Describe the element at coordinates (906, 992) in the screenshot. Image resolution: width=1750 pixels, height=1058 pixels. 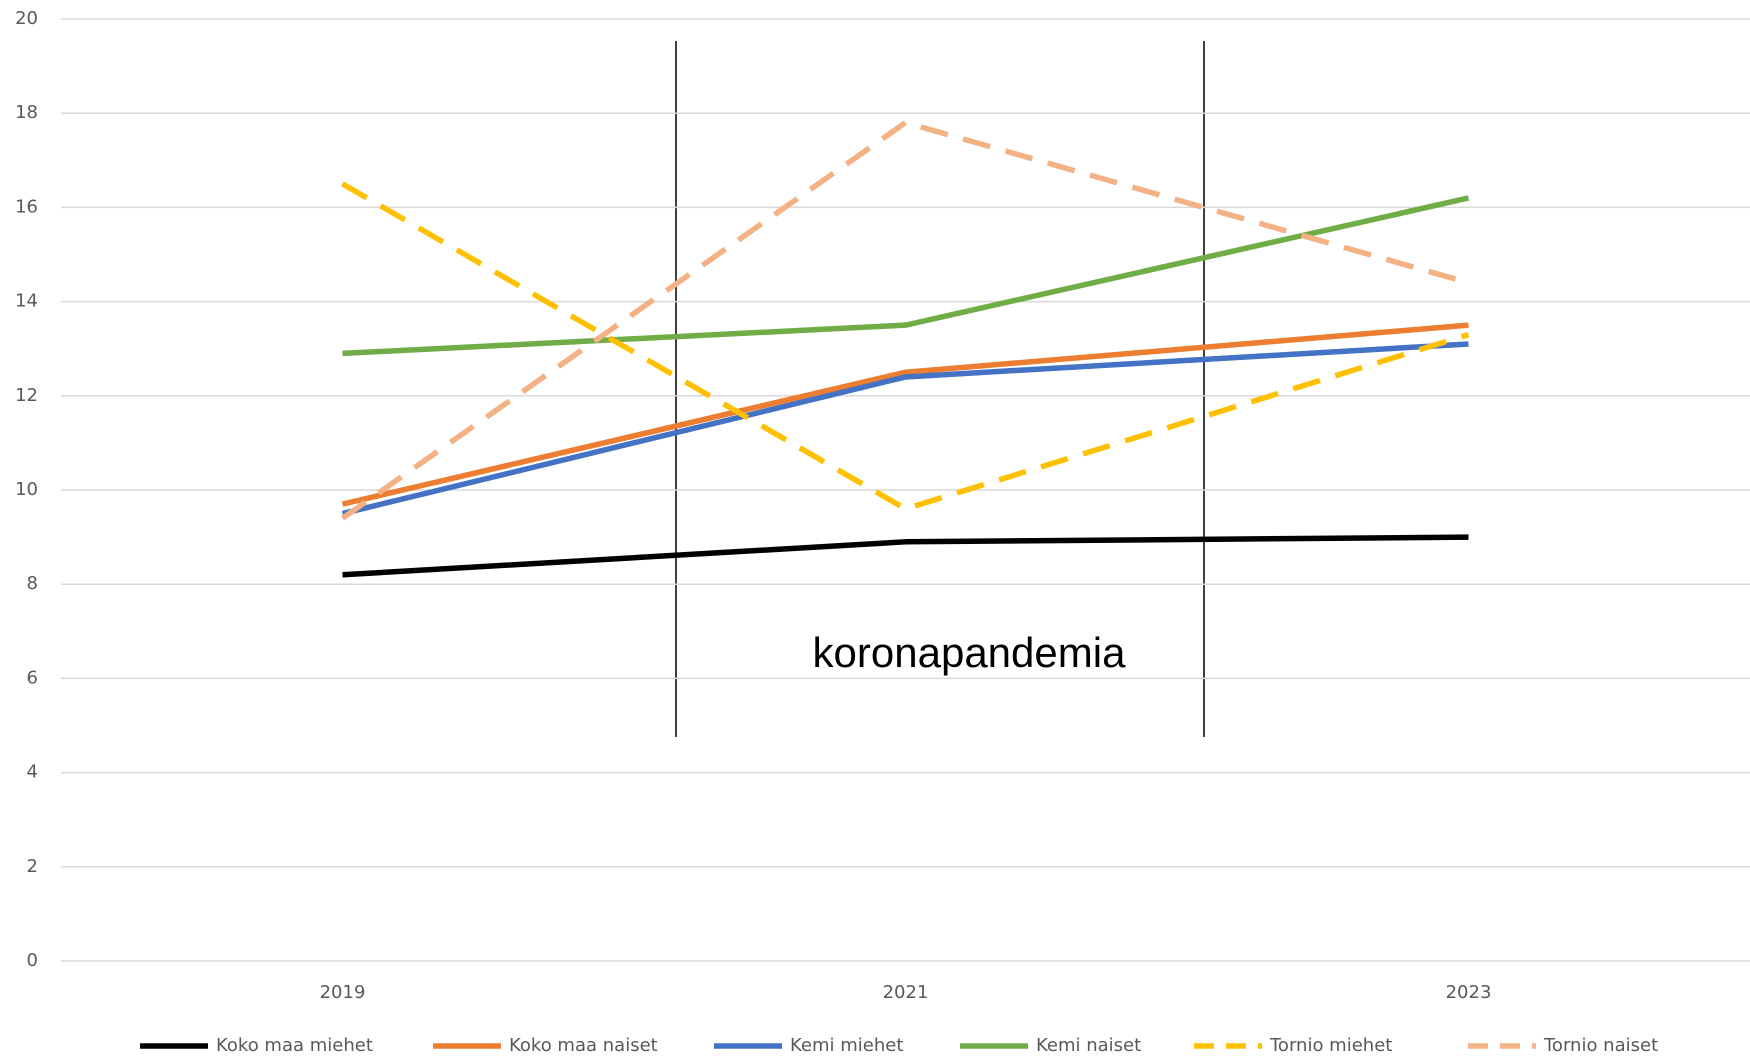
I see `x-tick-label: 2021` at that location.